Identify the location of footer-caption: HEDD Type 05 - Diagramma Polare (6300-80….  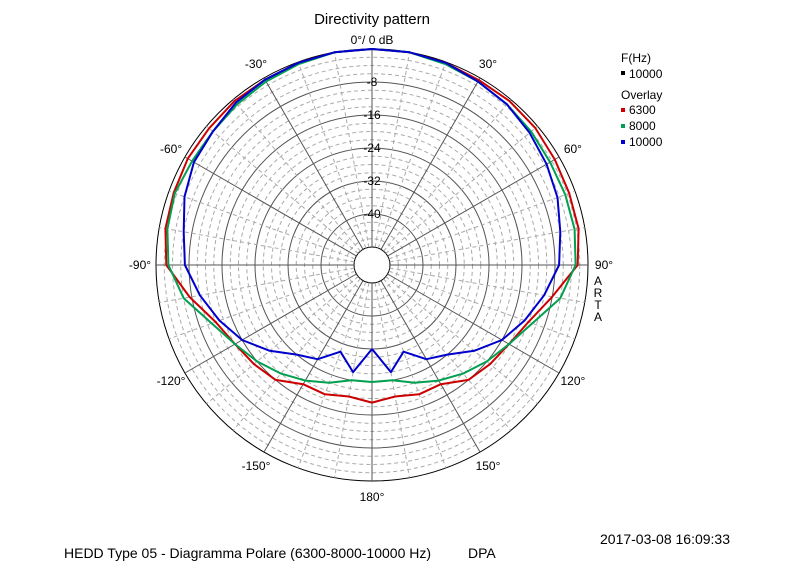
(248, 553).